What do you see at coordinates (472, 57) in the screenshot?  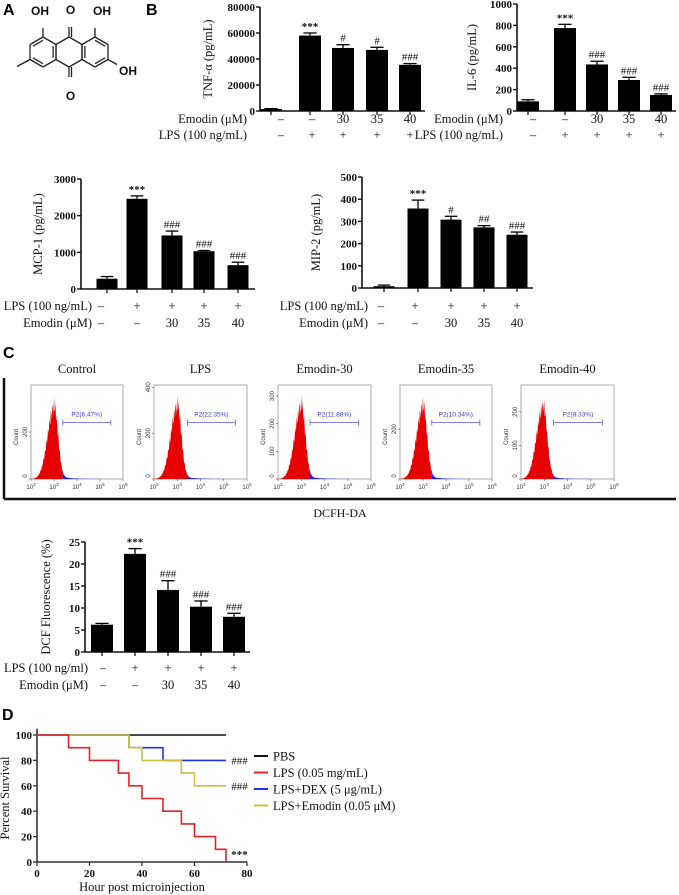 I see `y-axis-label: IL-6 (pg/mL)` at bounding box center [472, 57].